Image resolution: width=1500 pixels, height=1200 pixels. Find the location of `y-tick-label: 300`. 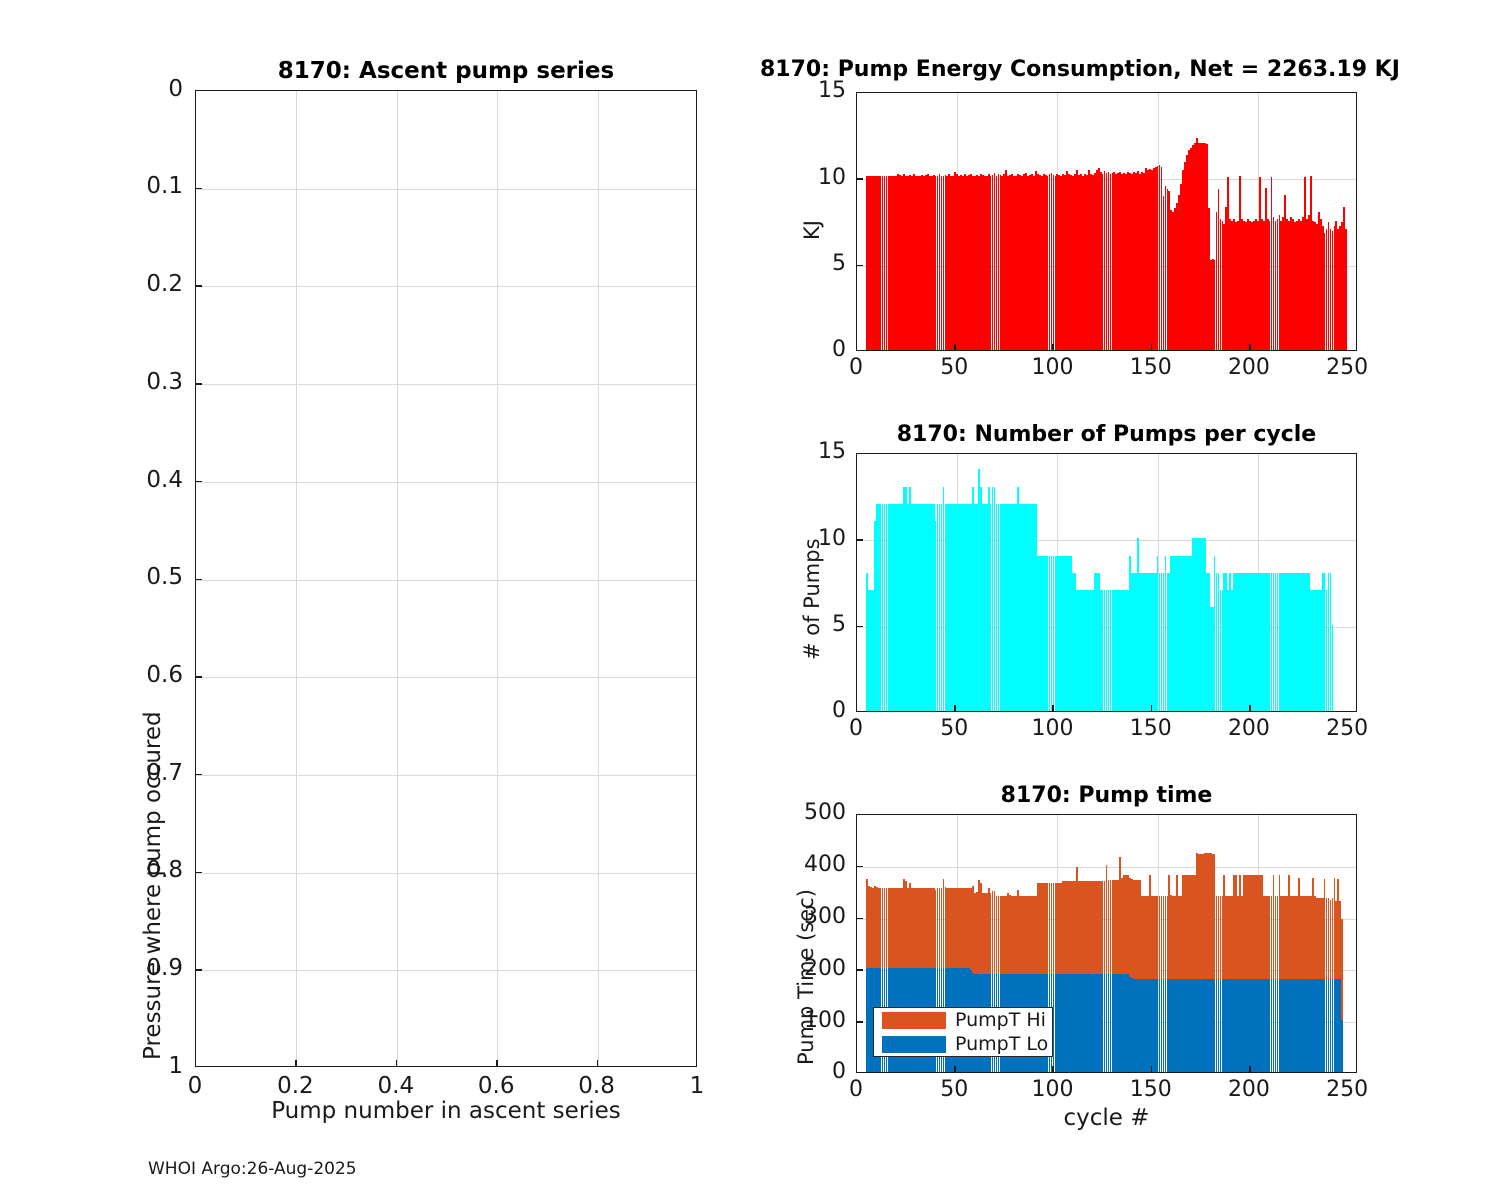

y-tick-label: 300 is located at coordinates (825, 916).